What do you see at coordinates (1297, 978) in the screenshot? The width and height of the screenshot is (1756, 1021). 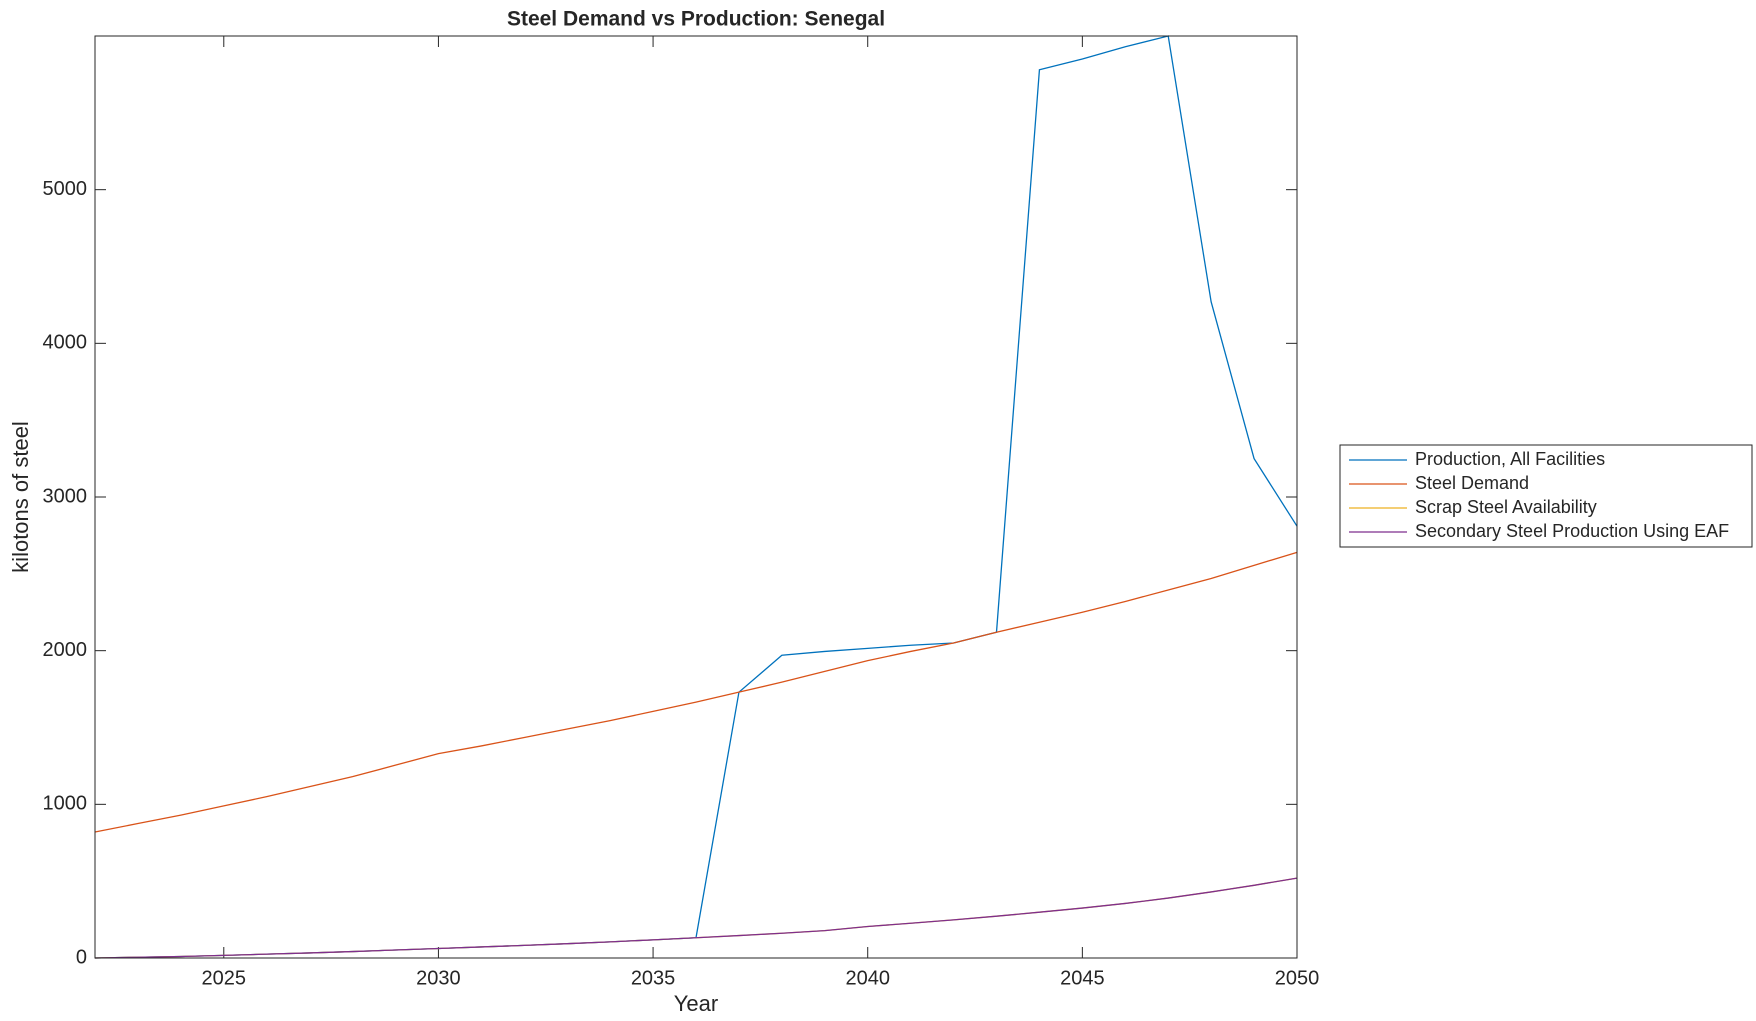 I see `x-tick-label: 2050` at bounding box center [1297, 978].